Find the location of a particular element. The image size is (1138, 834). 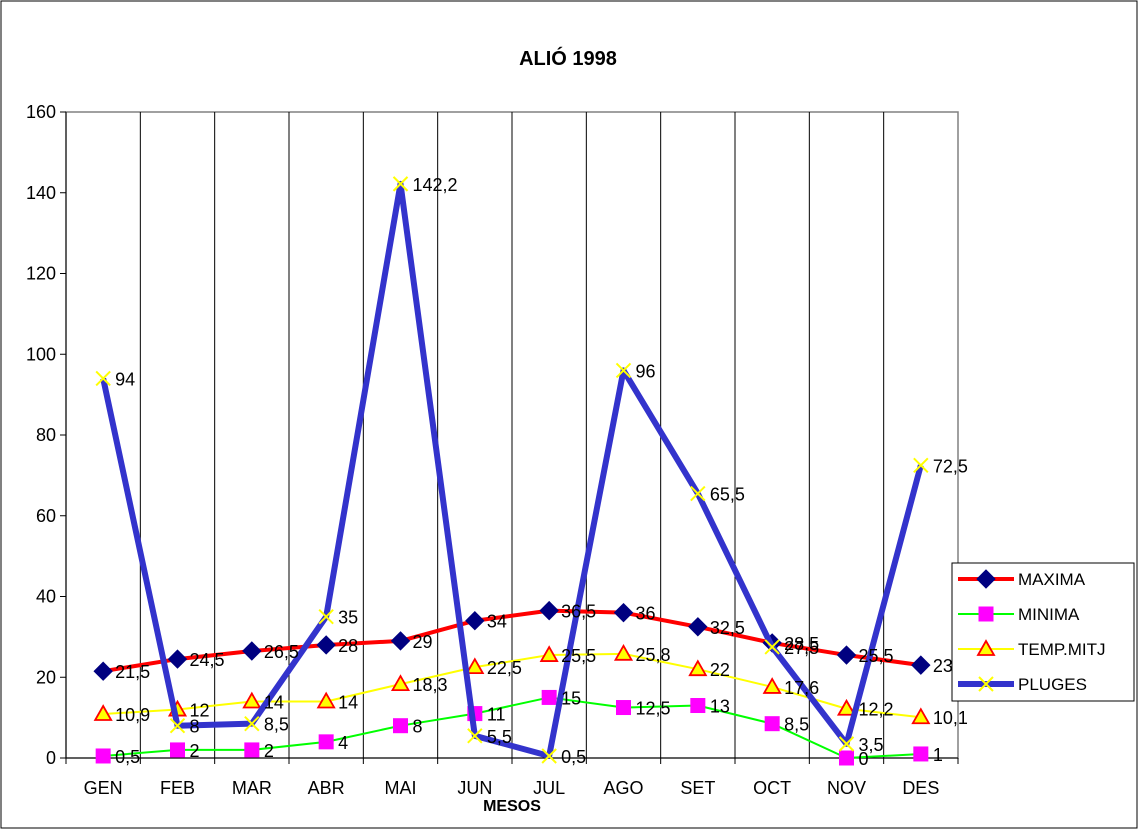

x-tick-label: AGO is located at coordinates (623, 788).